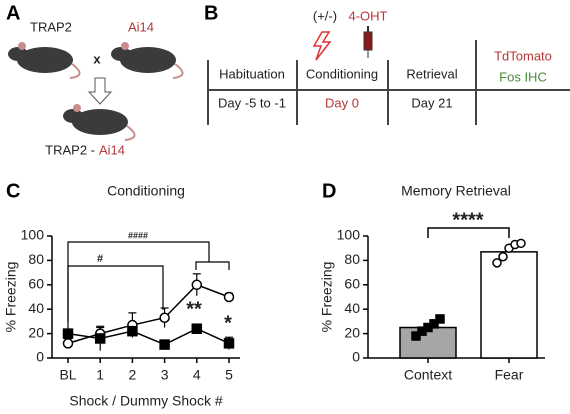  I want to click on significance-label: **, so click(194, 309).